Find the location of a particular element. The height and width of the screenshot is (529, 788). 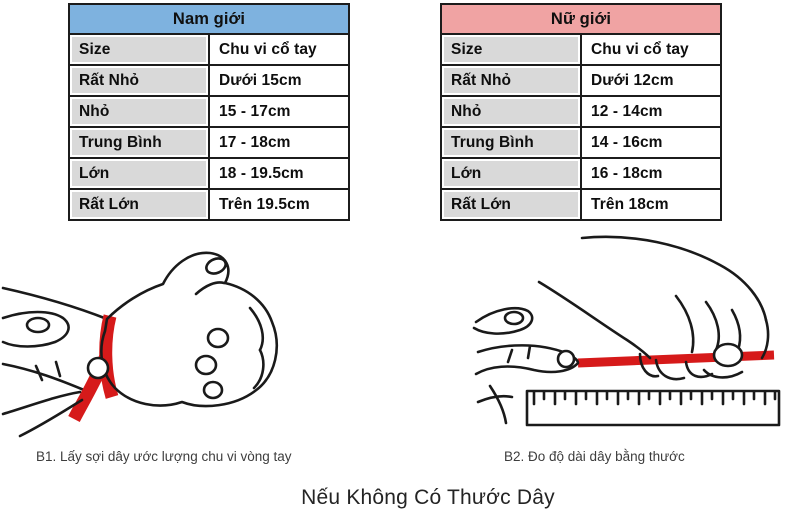

circumference-cell: 15 - 17cm is located at coordinates (279, 111).